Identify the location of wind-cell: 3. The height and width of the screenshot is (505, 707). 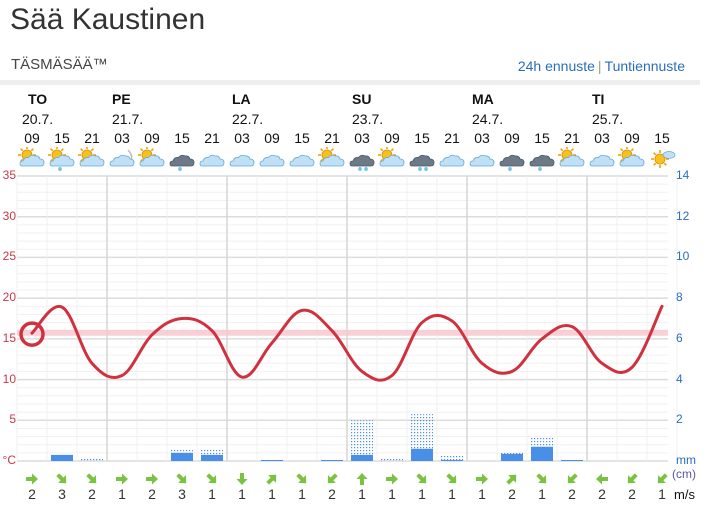
(62, 487).